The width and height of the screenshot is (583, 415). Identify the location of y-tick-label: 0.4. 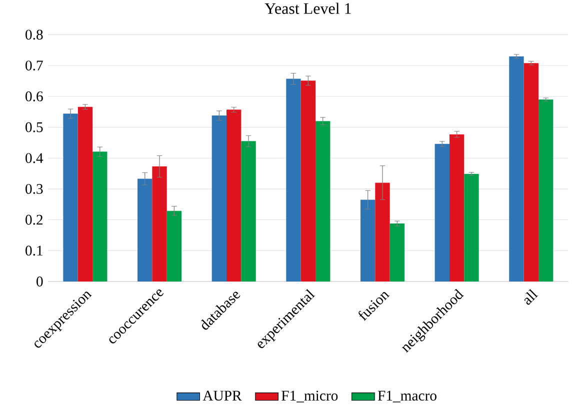
(35, 158).